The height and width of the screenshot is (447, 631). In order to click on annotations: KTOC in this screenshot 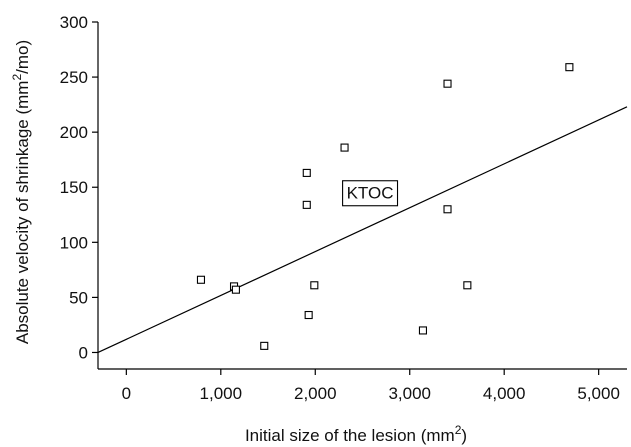, I will do `click(370, 193)`.